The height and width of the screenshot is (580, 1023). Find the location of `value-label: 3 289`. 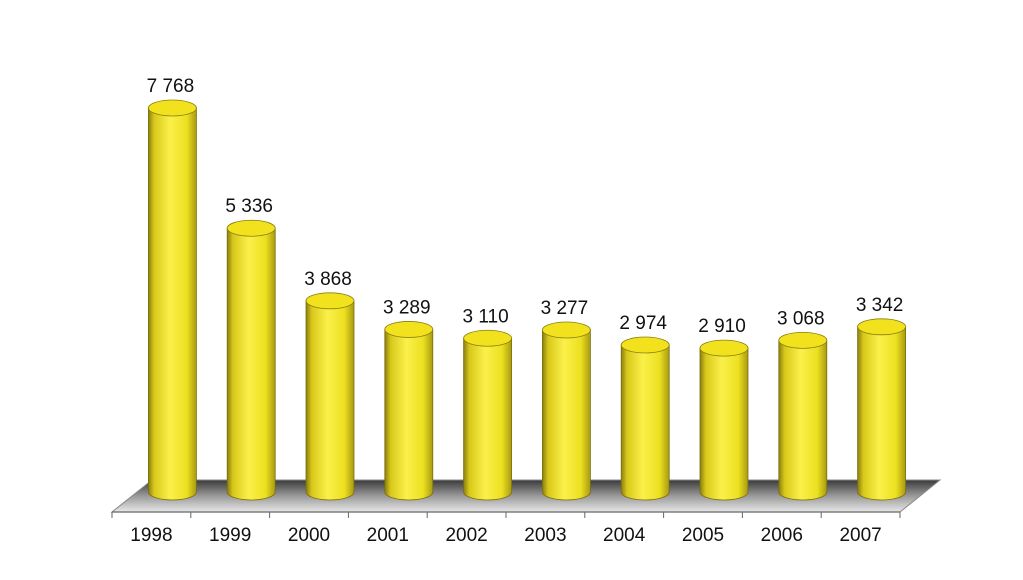

value-label: 3 289 is located at coordinates (407, 307).